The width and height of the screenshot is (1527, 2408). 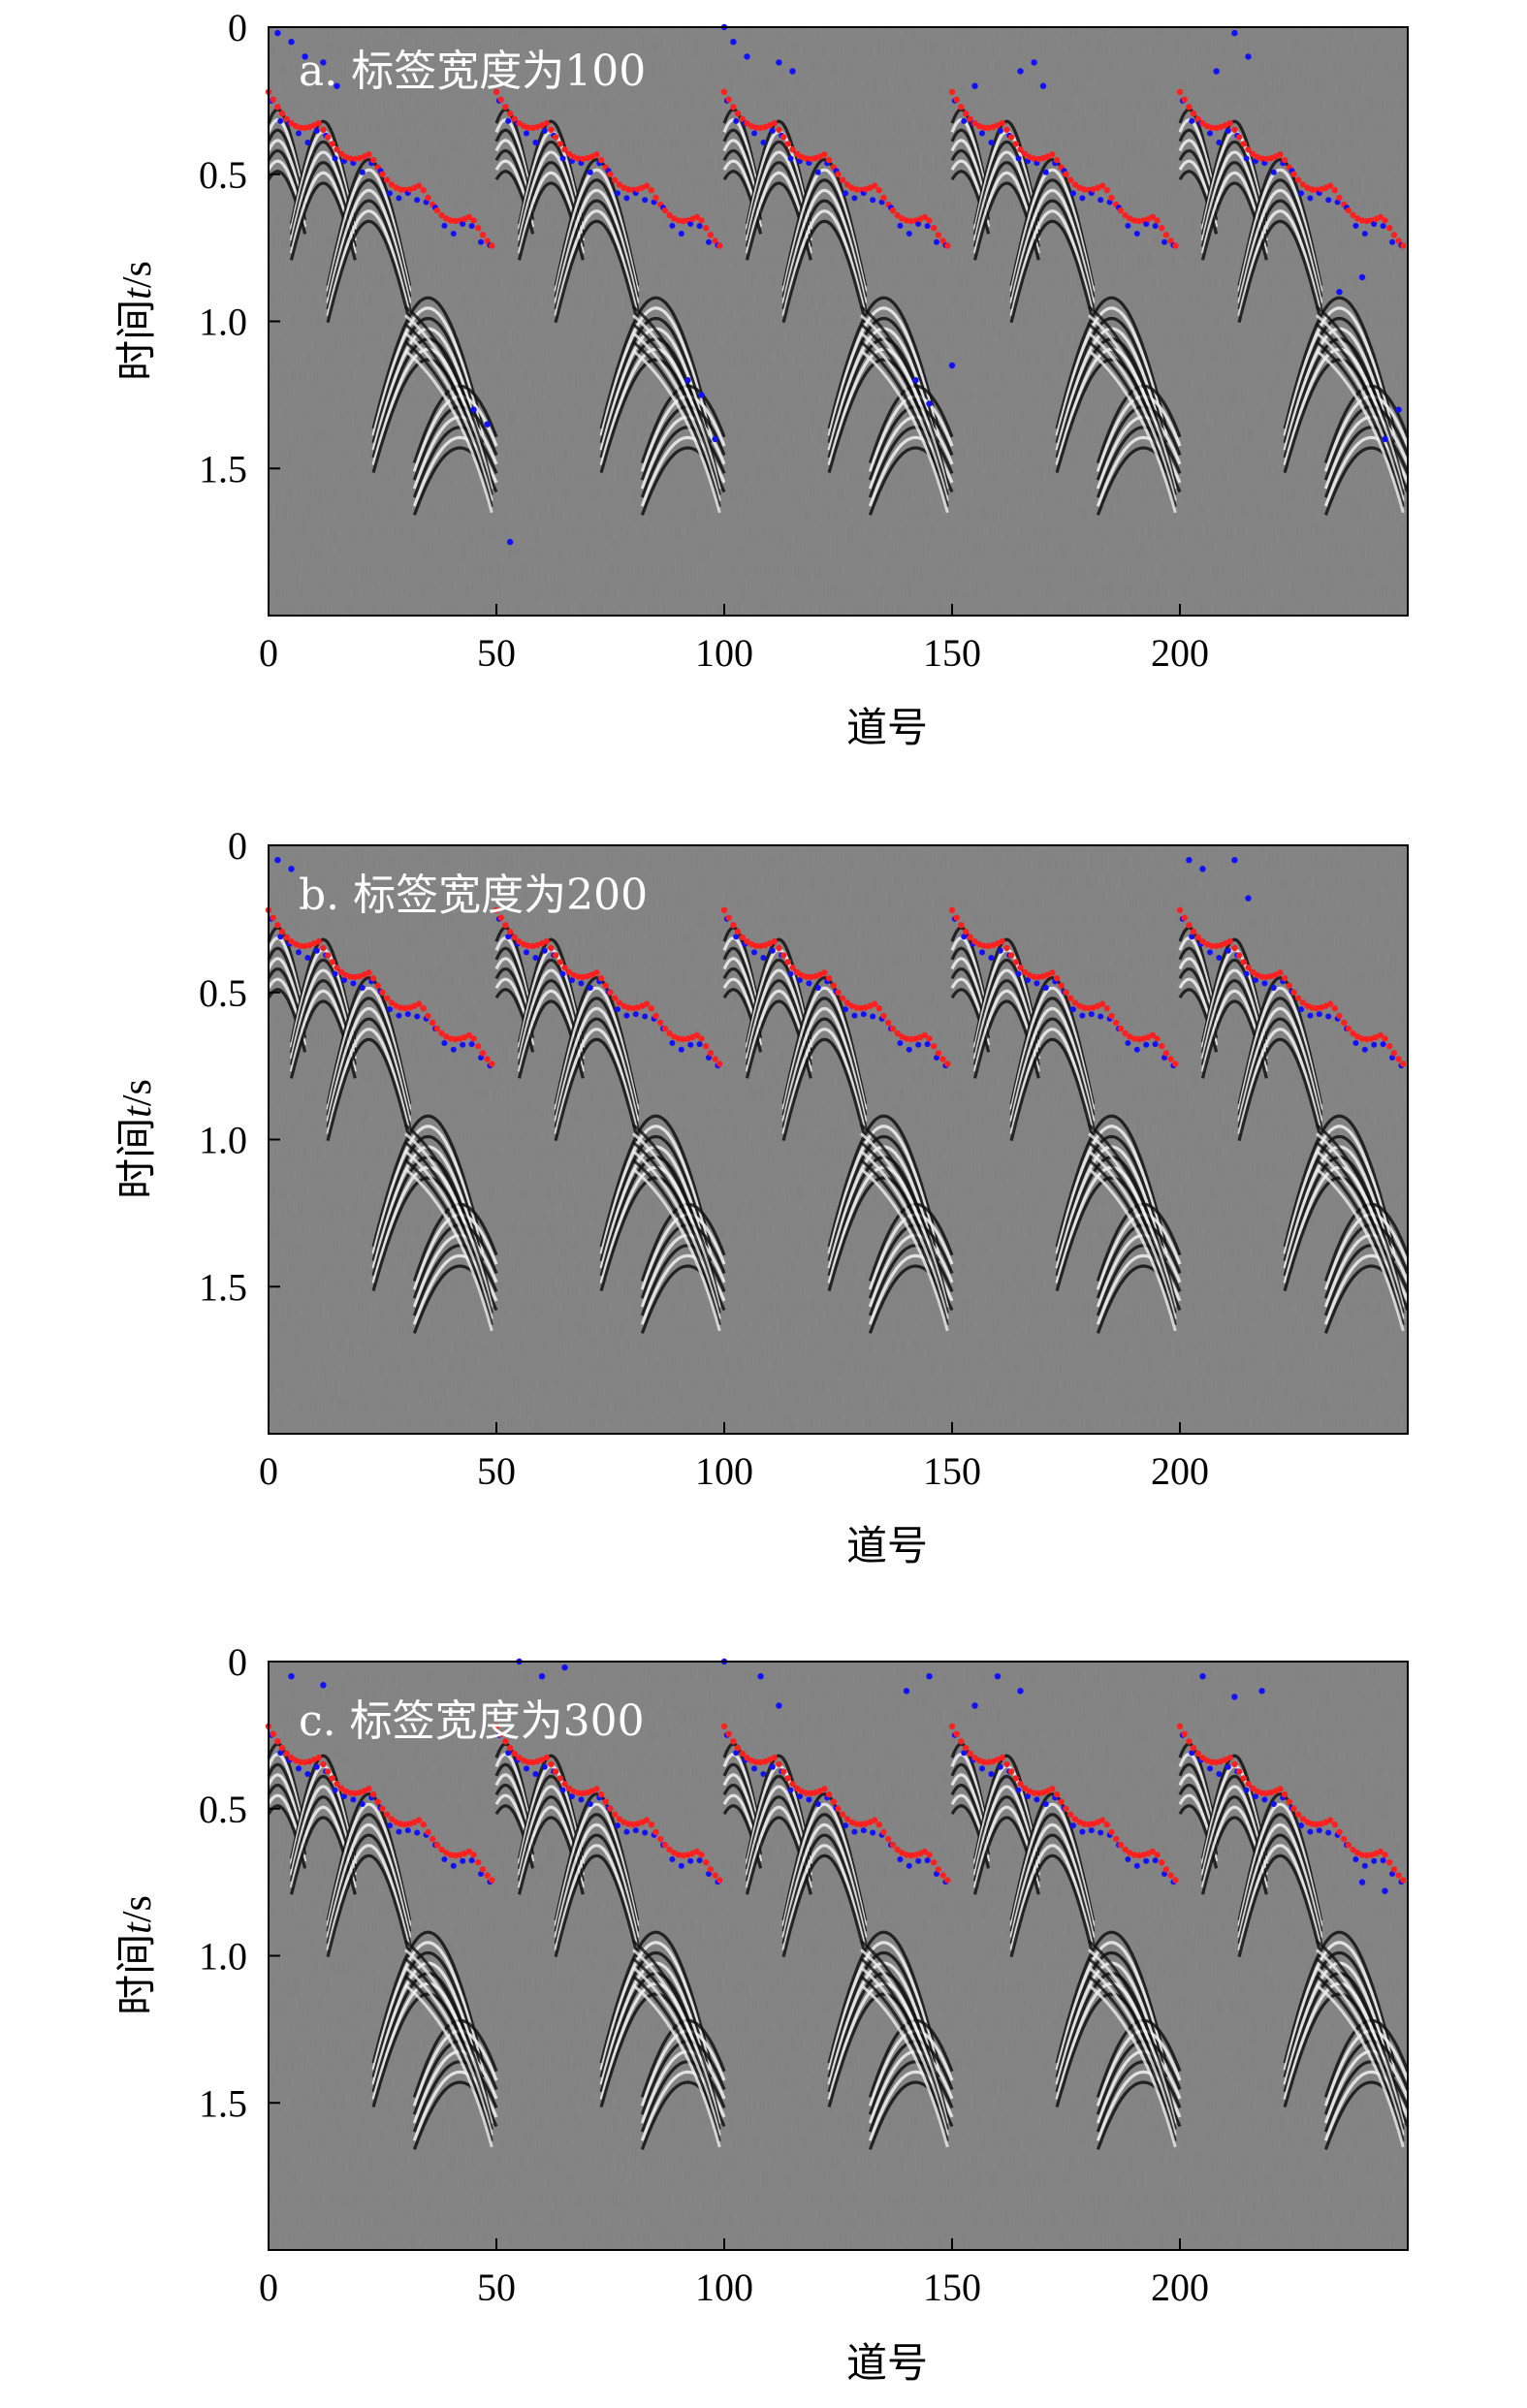 What do you see at coordinates (887, 2363) in the screenshot?
I see `x-axis-title: 道号` at bounding box center [887, 2363].